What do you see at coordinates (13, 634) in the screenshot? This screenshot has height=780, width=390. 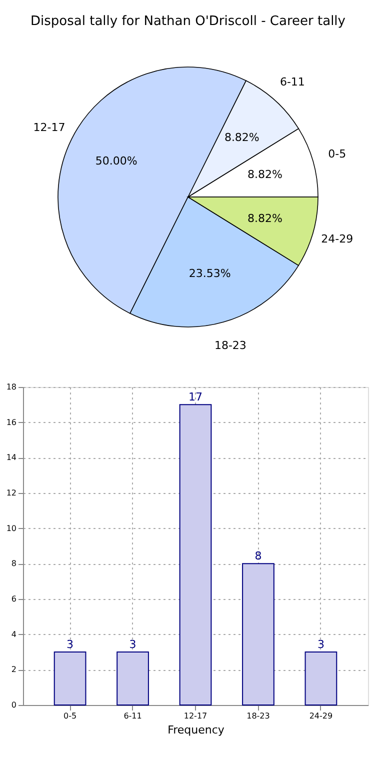 I see `y-tick-label: 4` at bounding box center [13, 634].